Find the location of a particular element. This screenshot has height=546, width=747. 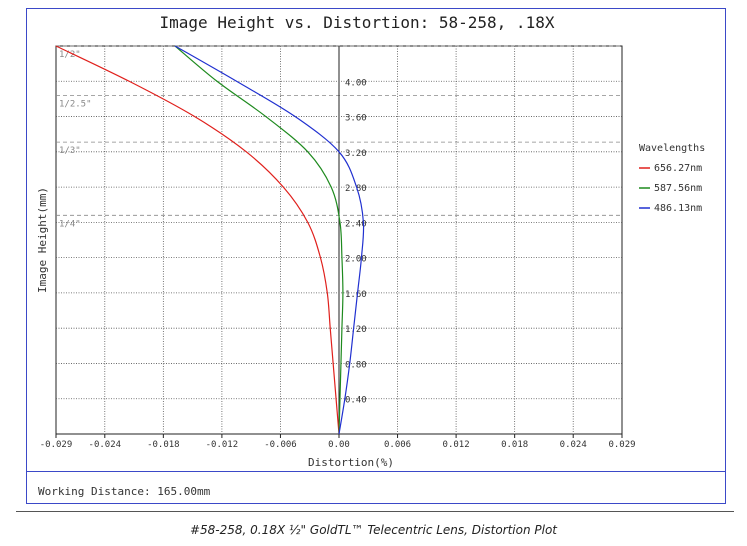

sensor-format-label: 1/2" is located at coordinates (70, 55).